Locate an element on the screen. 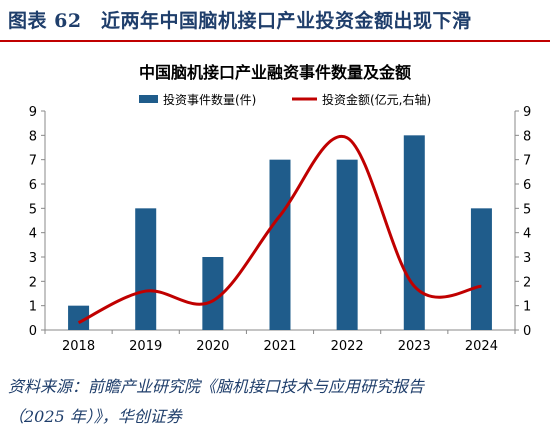 The width and height of the screenshot is (550, 435). x-tick-label: 2024 is located at coordinates (481, 346).